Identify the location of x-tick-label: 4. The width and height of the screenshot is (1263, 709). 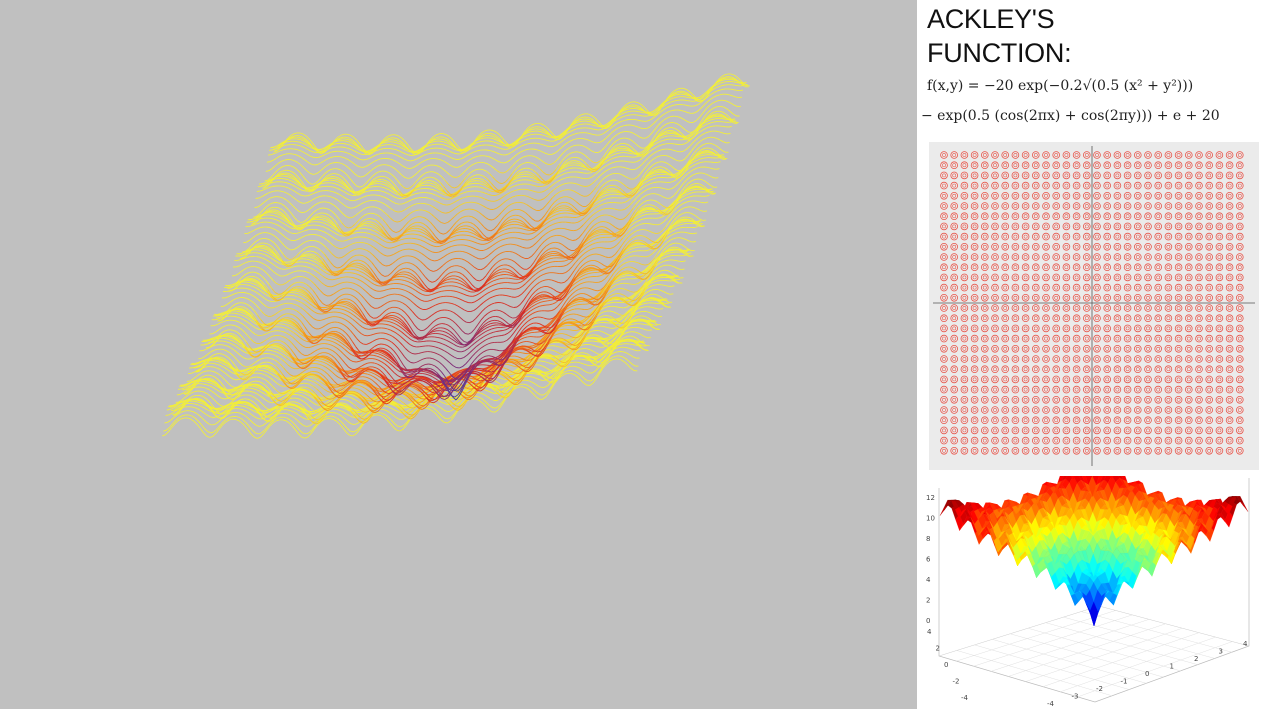
(1245, 644).